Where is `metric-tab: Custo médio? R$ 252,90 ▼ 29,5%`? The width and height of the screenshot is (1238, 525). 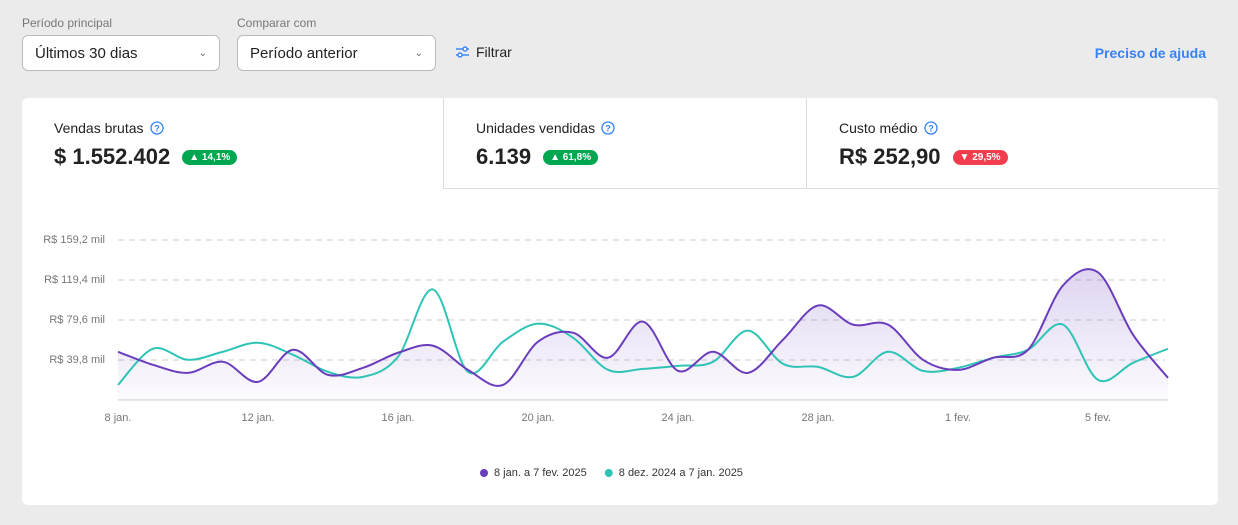 metric-tab: Custo médio? R$ 252,90 ▼ 29,5% is located at coordinates (1012, 143).